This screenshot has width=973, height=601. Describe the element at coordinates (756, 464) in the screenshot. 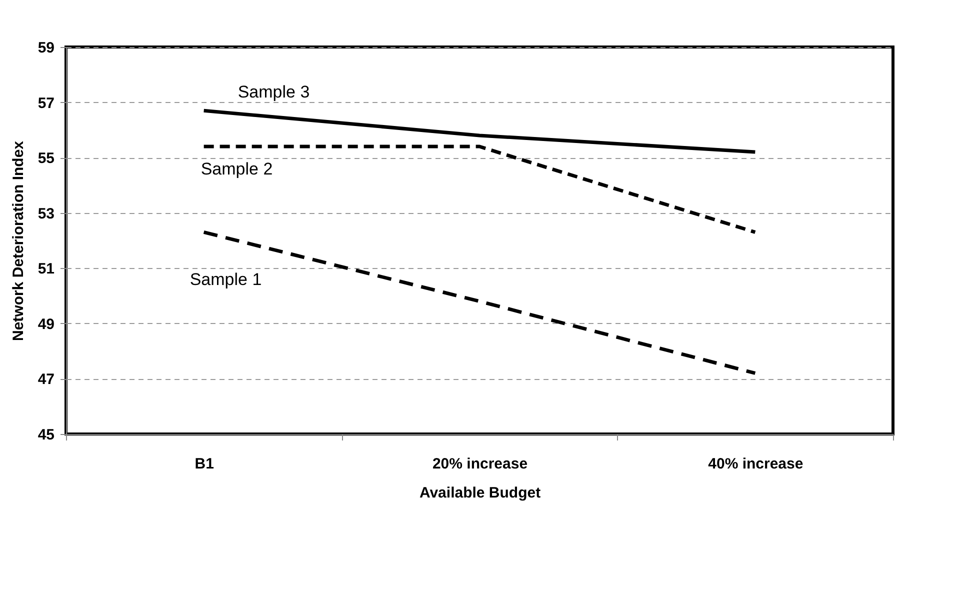

I see `x-tick-label: 40% increase` at that location.